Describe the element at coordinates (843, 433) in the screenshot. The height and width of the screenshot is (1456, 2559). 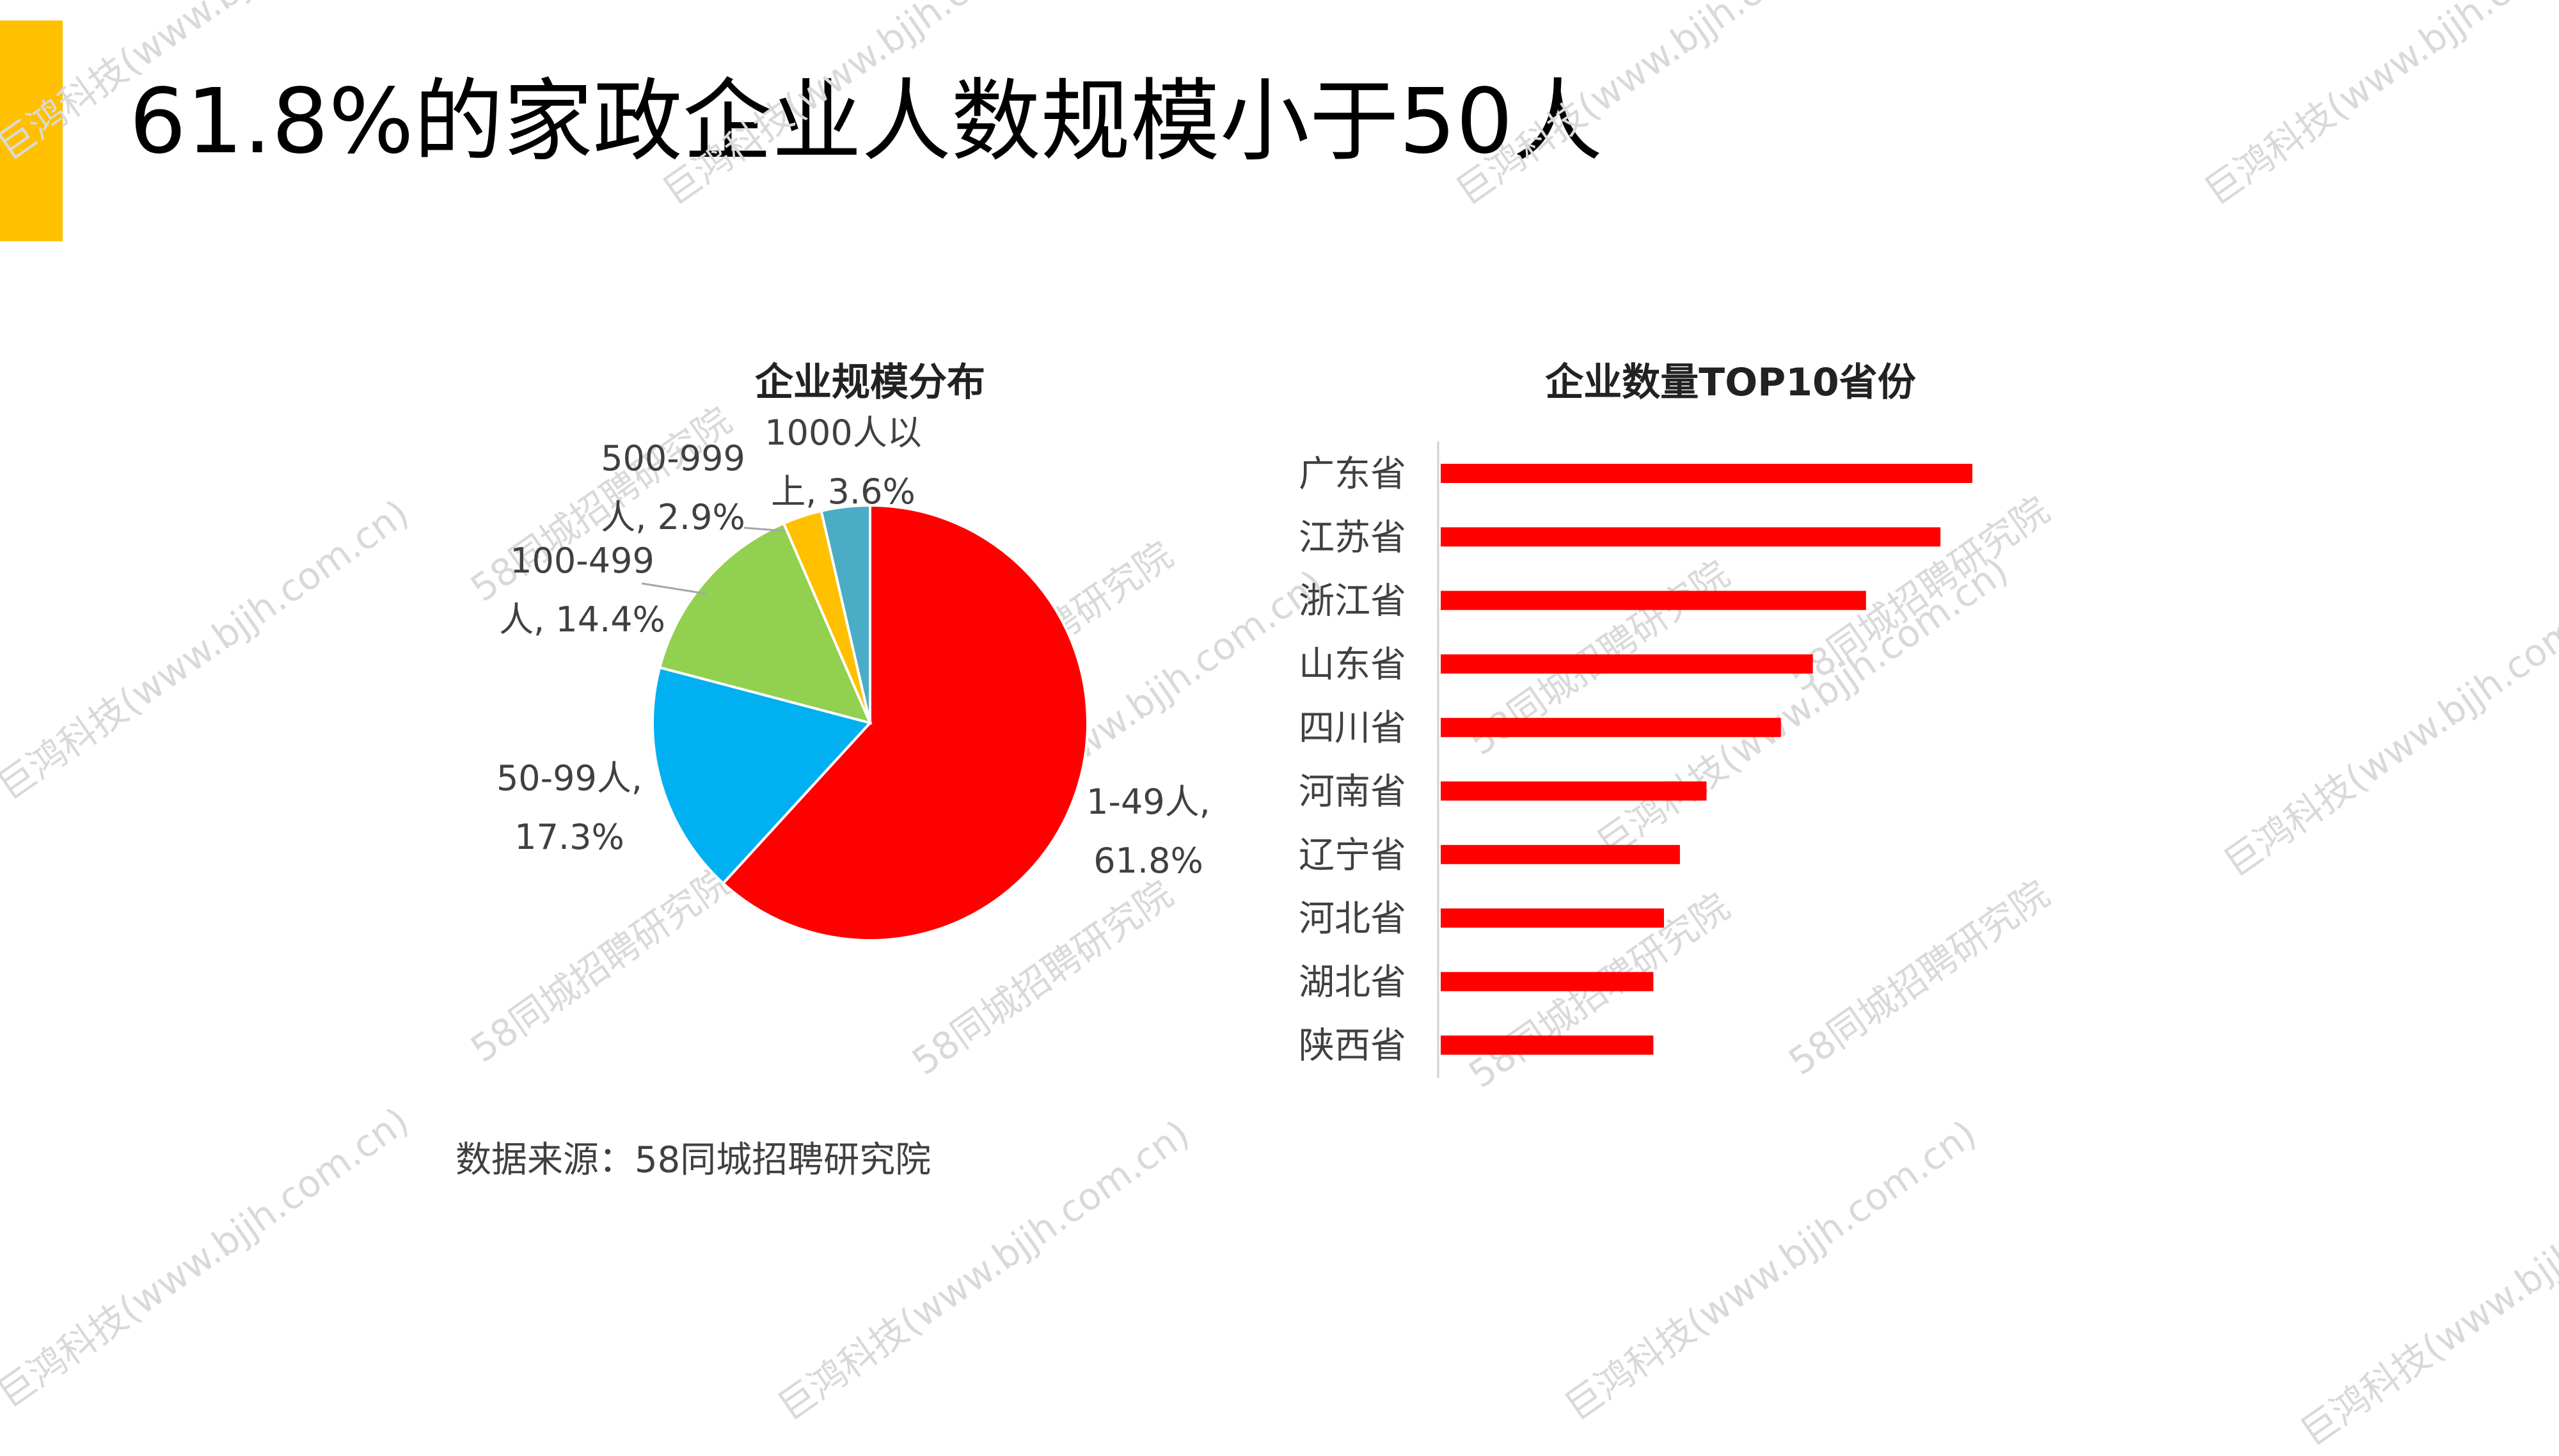
I see `pie-slice-label-line: 1000人以` at that location.